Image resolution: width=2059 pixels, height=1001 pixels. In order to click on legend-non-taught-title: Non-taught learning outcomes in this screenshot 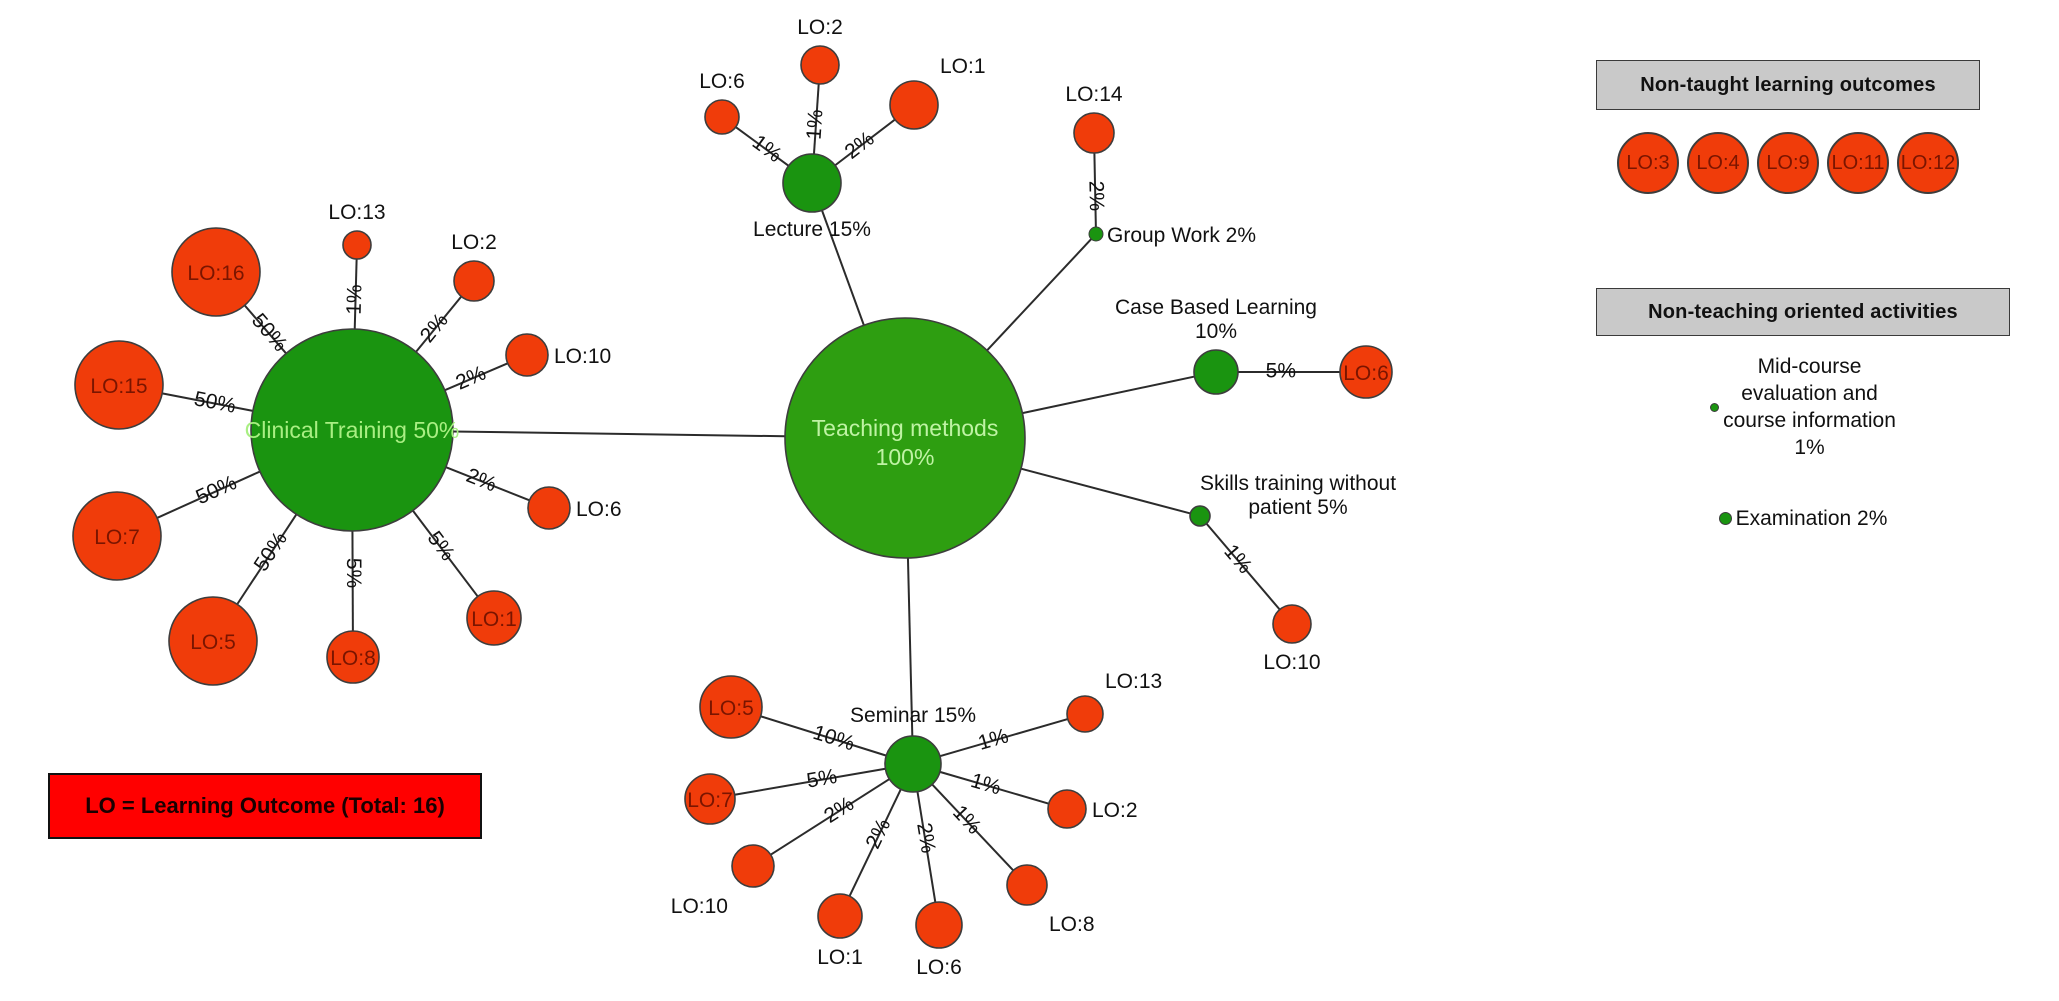, I will do `click(1788, 84)`.